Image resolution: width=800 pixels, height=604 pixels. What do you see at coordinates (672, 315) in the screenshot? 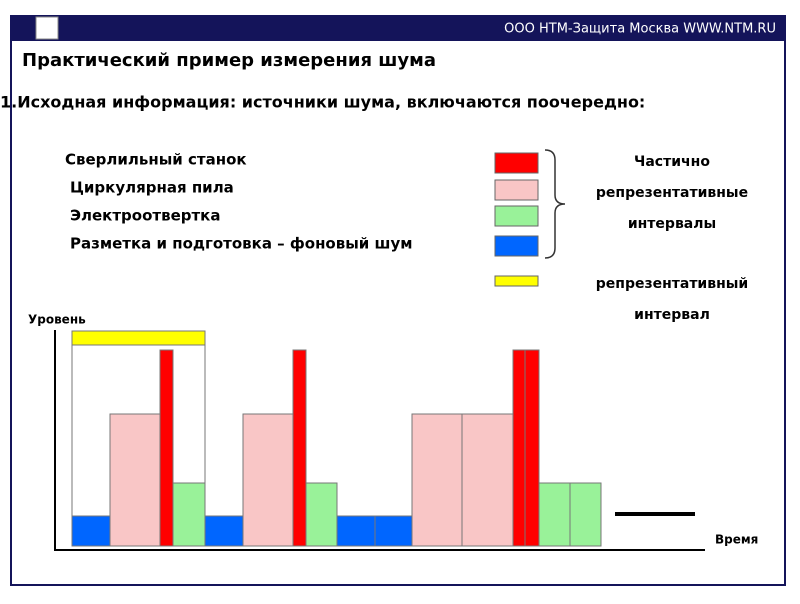
I see `note: интервал` at bounding box center [672, 315].